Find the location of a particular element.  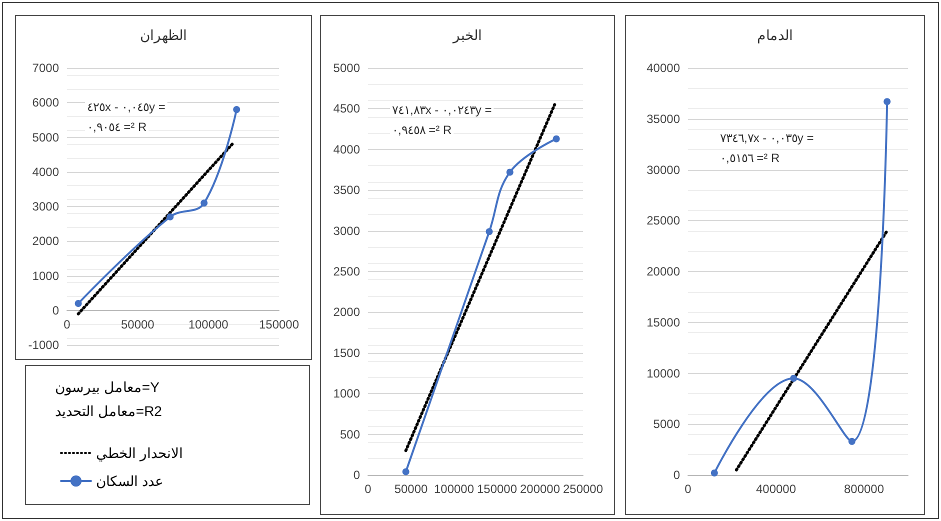

annotation: ٠,٩٤٥٨ =² R is located at coordinates (422, 130).